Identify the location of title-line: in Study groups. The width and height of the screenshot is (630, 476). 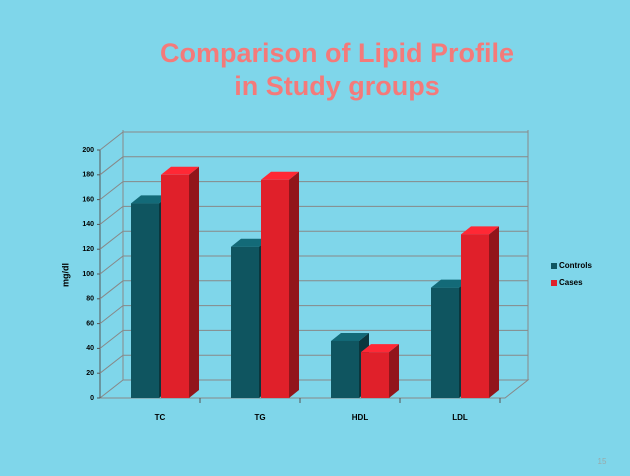
(337, 86).